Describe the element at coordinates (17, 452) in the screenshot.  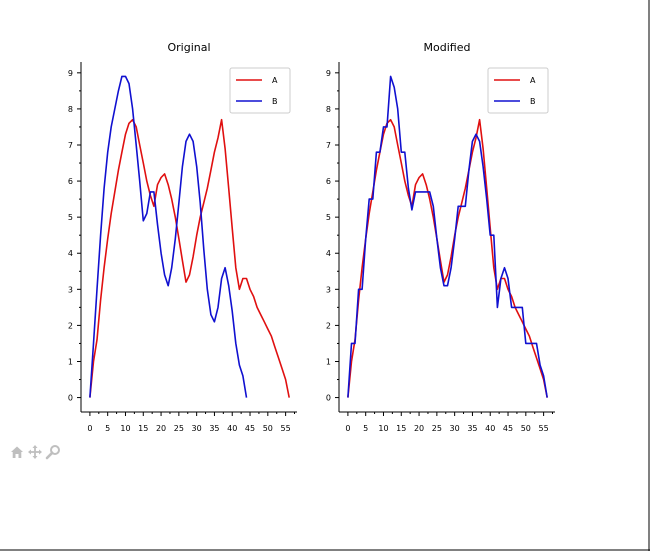
I see `home-icon` at that location.